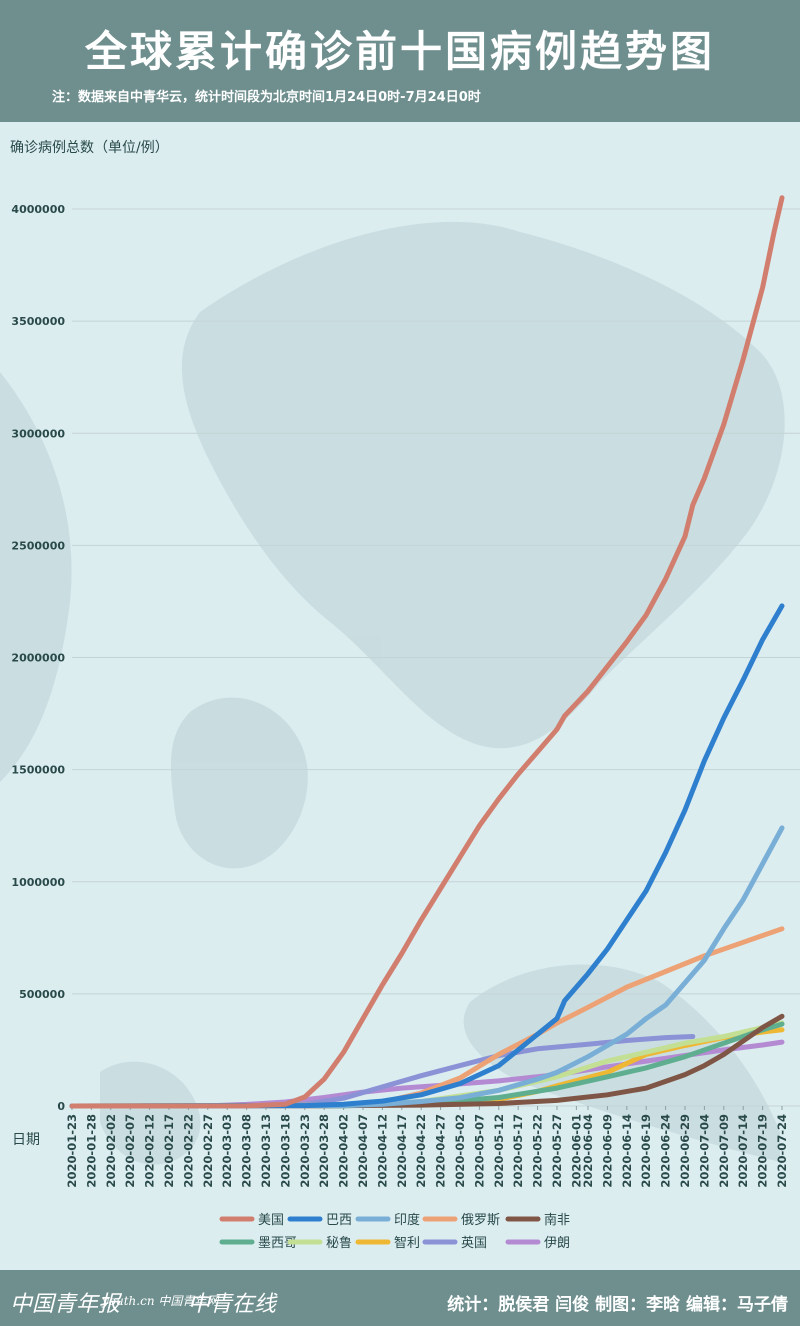  What do you see at coordinates (111, 1151) in the screenshot?
I see `x-tick-2: 2020-02-02` at bounding box center [111, 1151].